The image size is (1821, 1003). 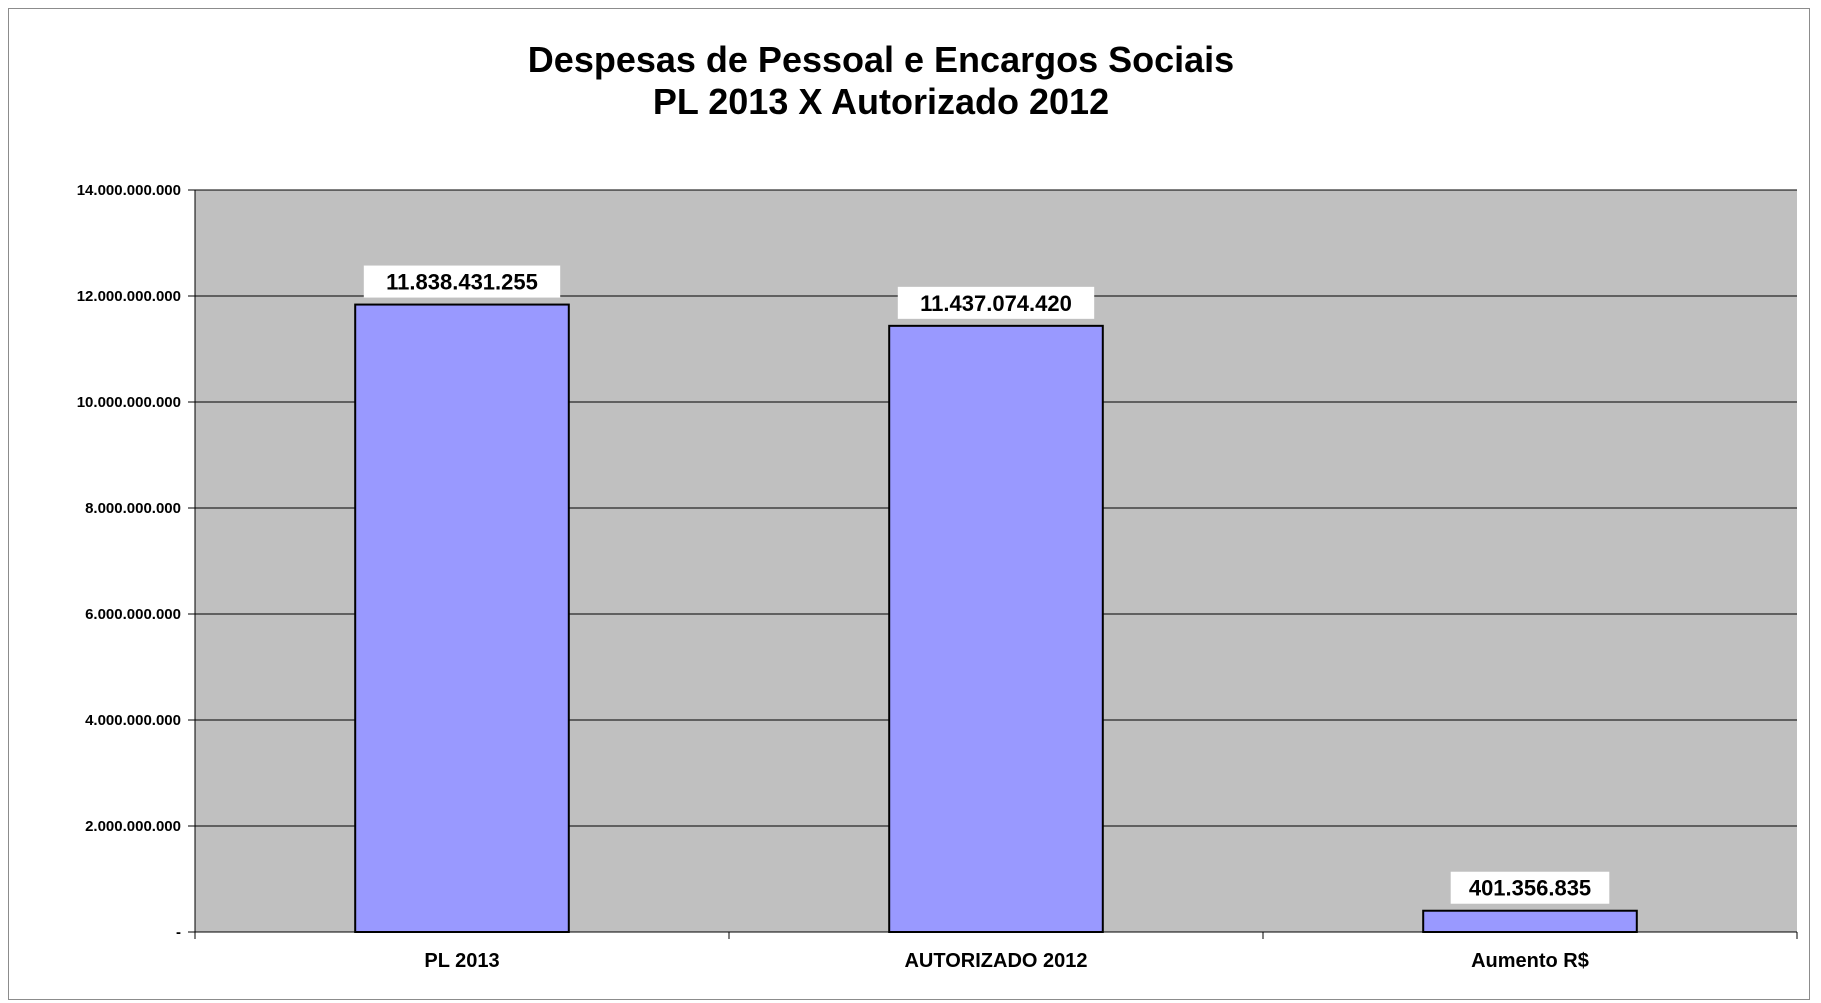 I want to click on y-tick-label: 8.000.000.000, so click(x=133, y=508).